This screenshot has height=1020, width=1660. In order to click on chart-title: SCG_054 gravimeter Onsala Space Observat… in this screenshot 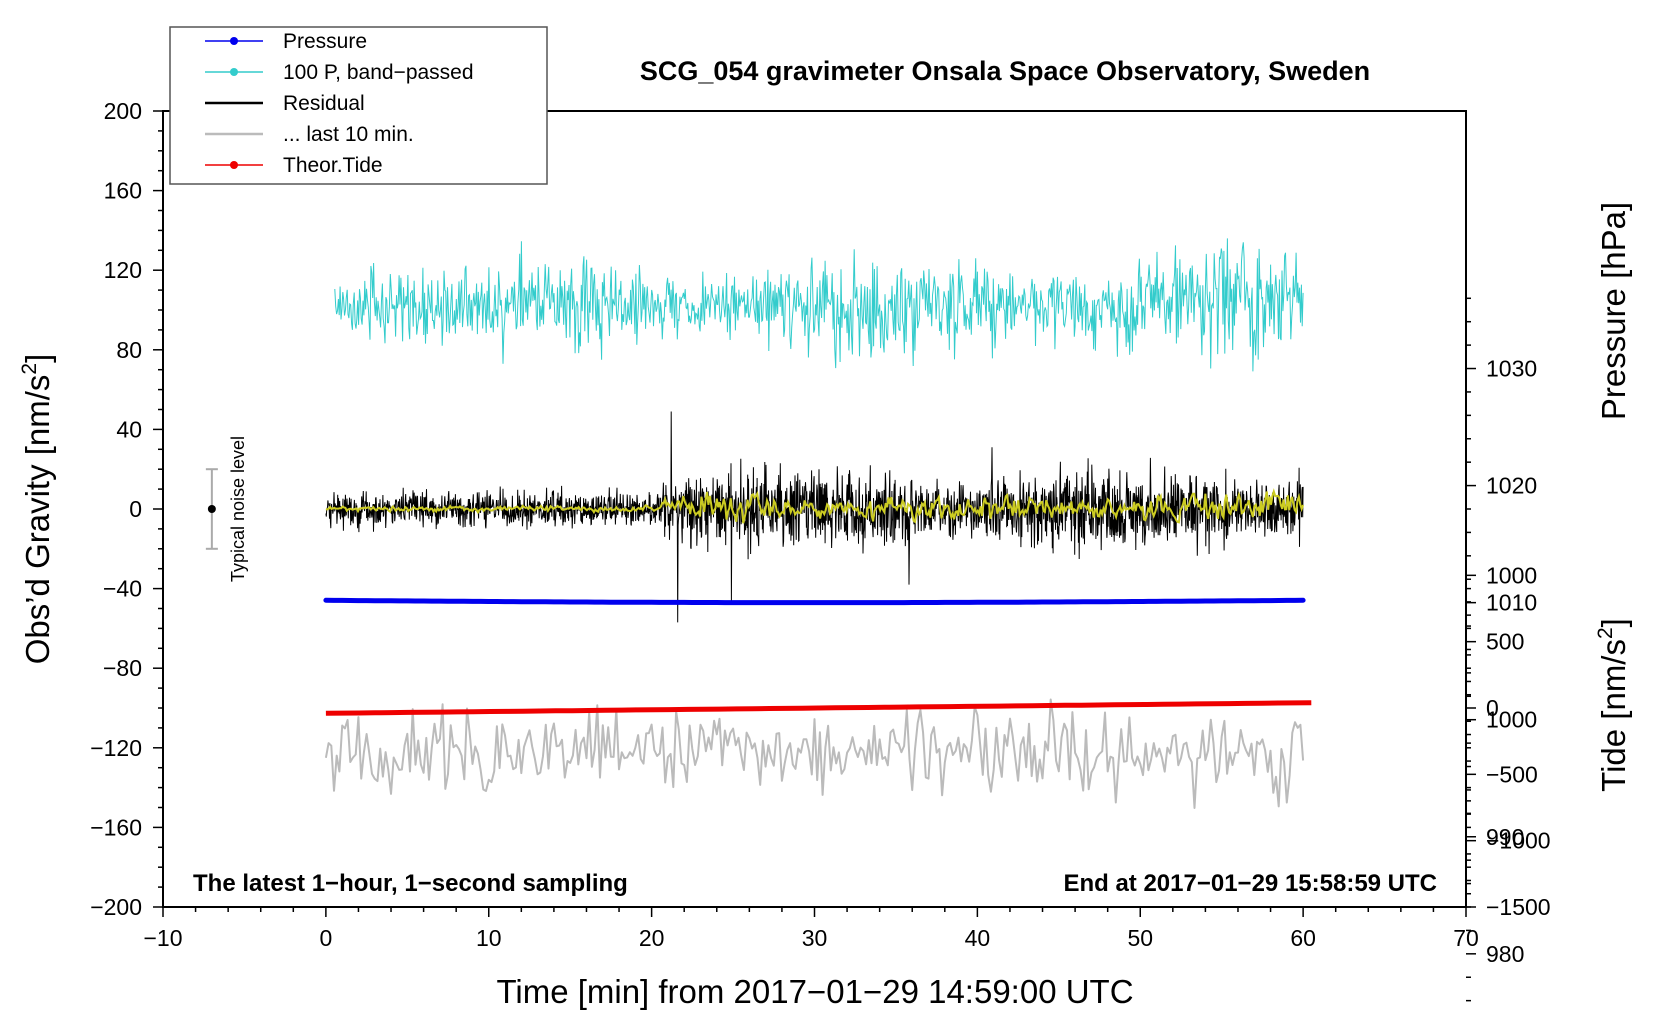, I will do `click(1005, 71)`.